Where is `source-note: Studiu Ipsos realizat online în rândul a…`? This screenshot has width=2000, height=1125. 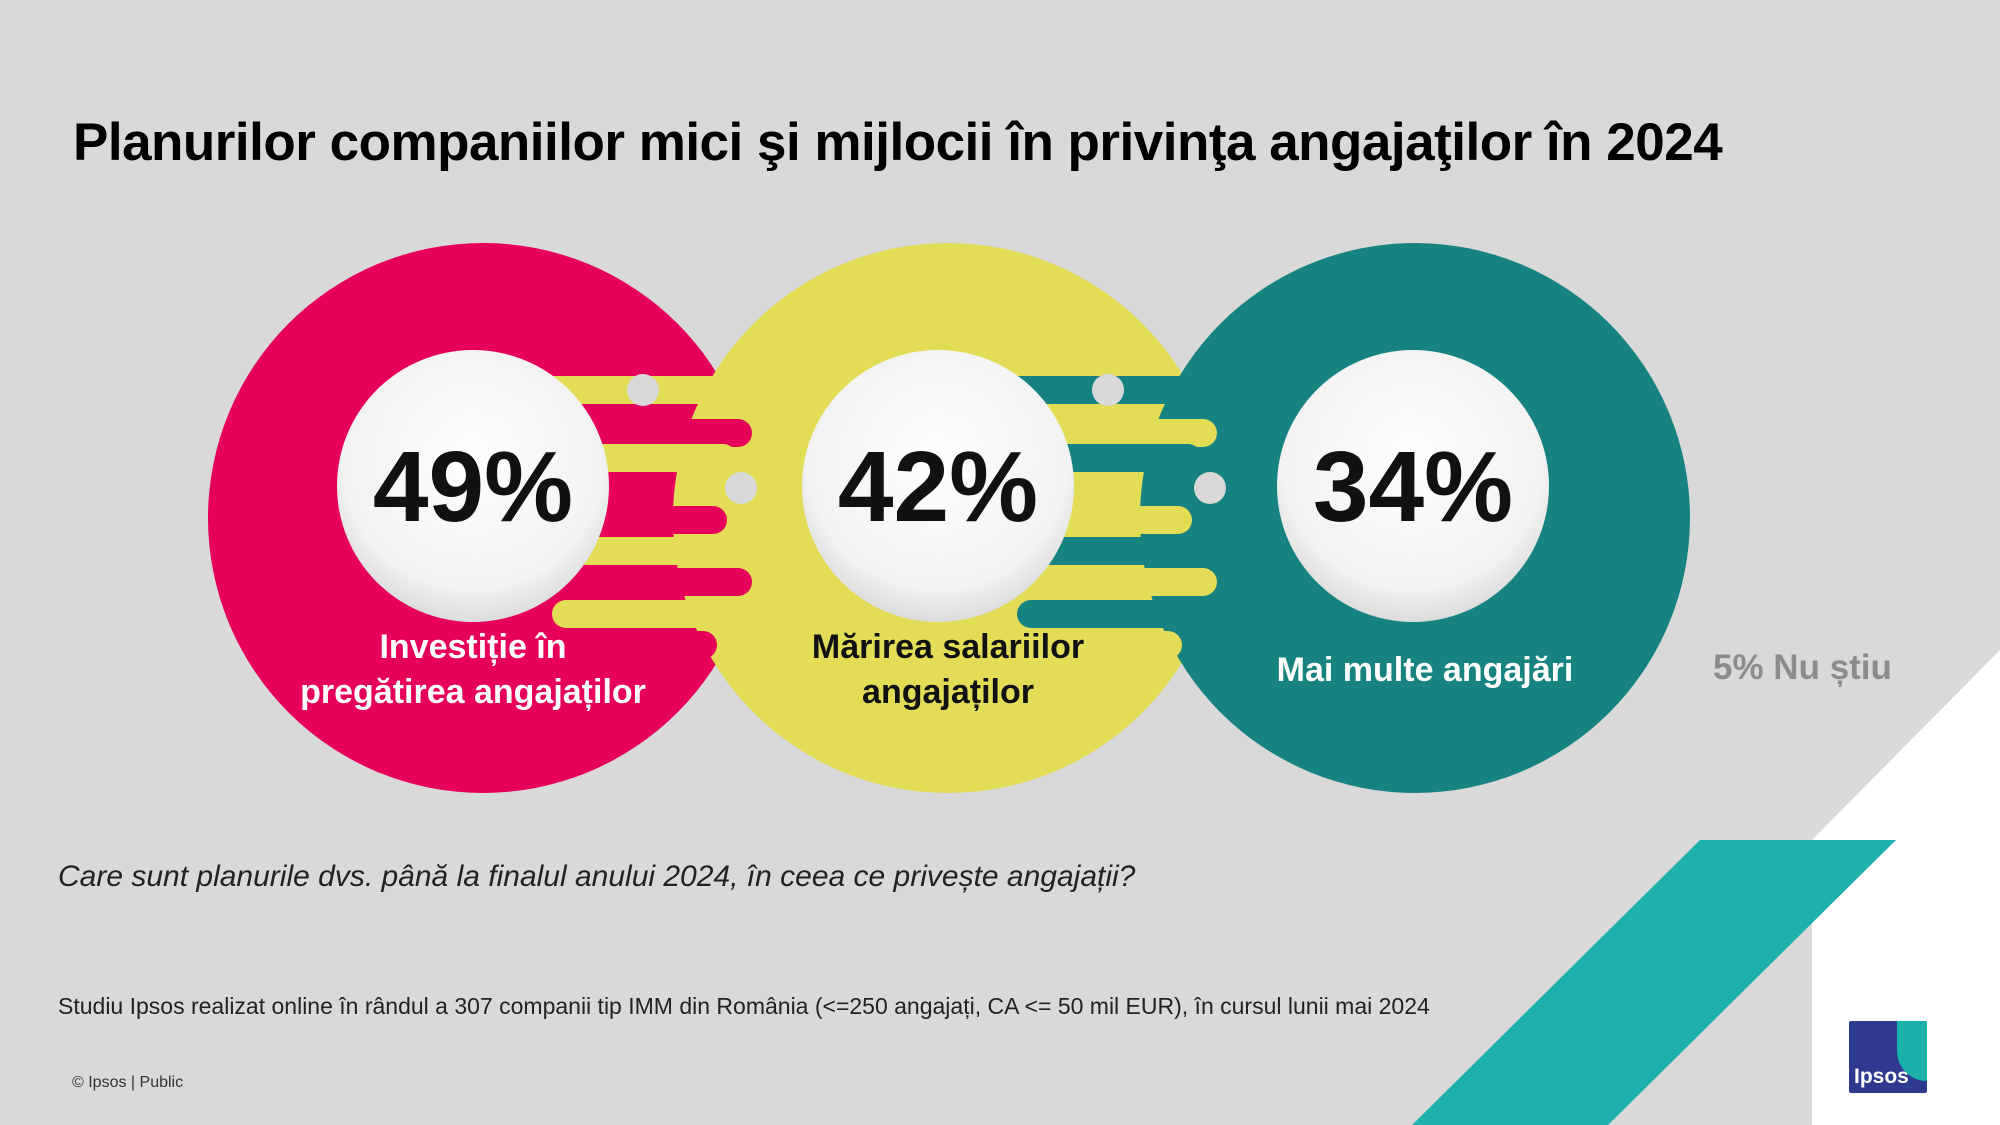 source-note: Studiu Ipsos realizat online în rândul a… is located at coordinates (744, 1006).